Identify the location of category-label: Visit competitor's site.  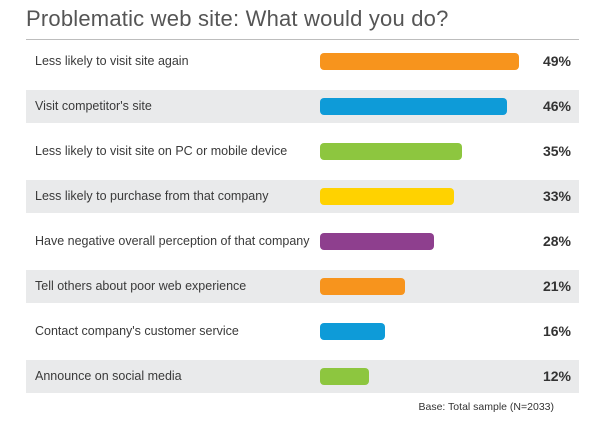
(93, 106).